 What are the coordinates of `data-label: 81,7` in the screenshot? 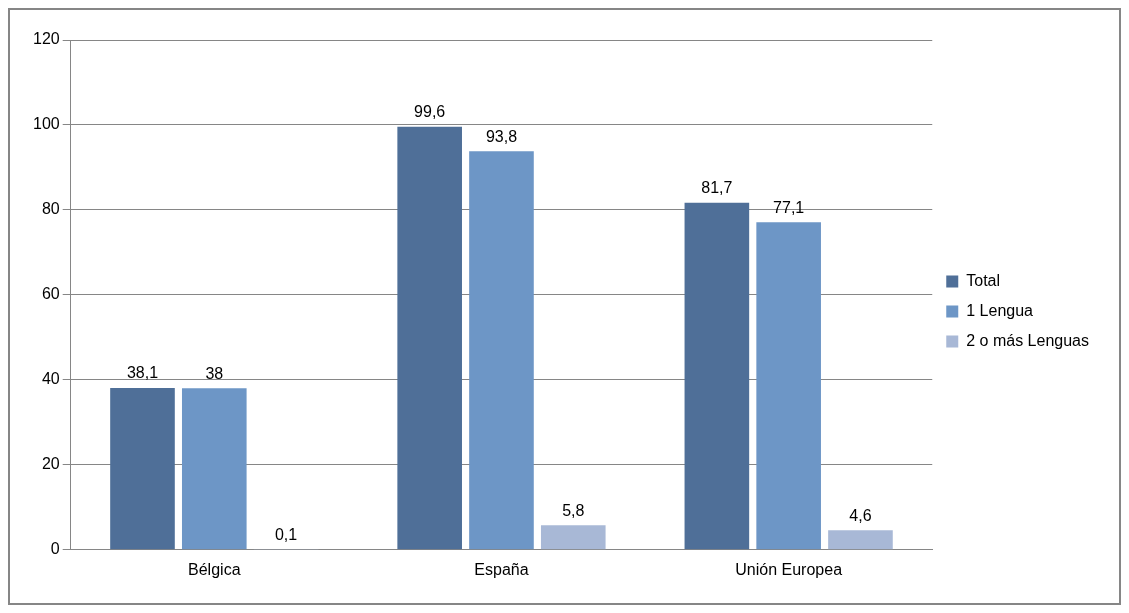 It's located at (717, 188).